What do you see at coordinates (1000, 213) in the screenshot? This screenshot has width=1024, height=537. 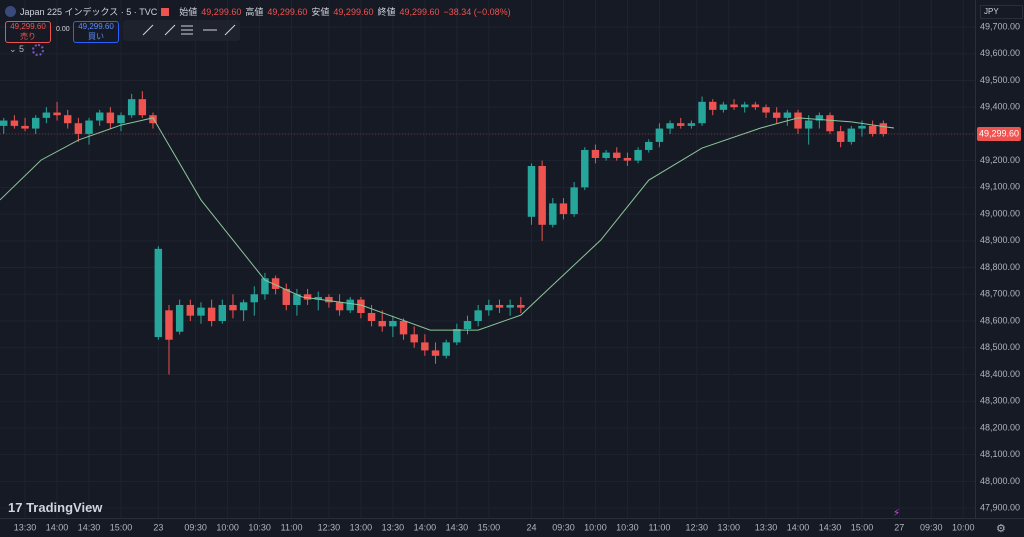 I see `y-tick-label: 49,000.00` at bounding box center [1000, 213].